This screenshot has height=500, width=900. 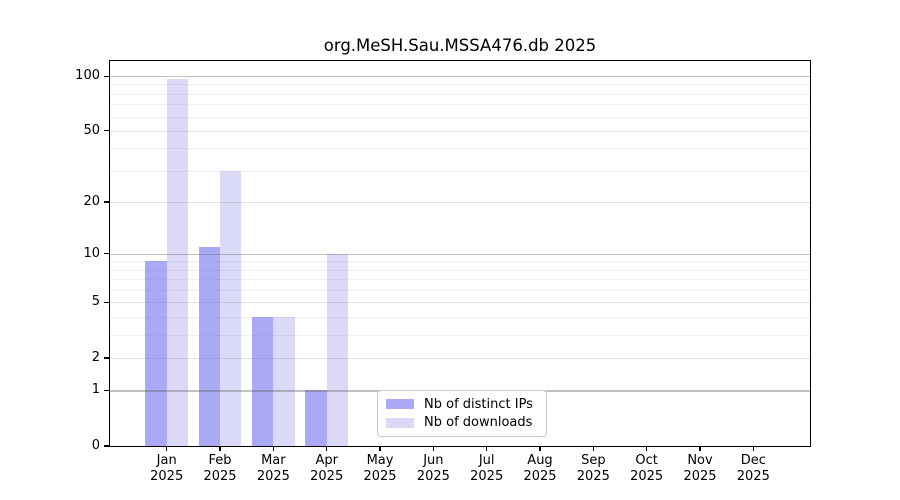 I want to click on x-tick-mar, so click(x=273, y=448).